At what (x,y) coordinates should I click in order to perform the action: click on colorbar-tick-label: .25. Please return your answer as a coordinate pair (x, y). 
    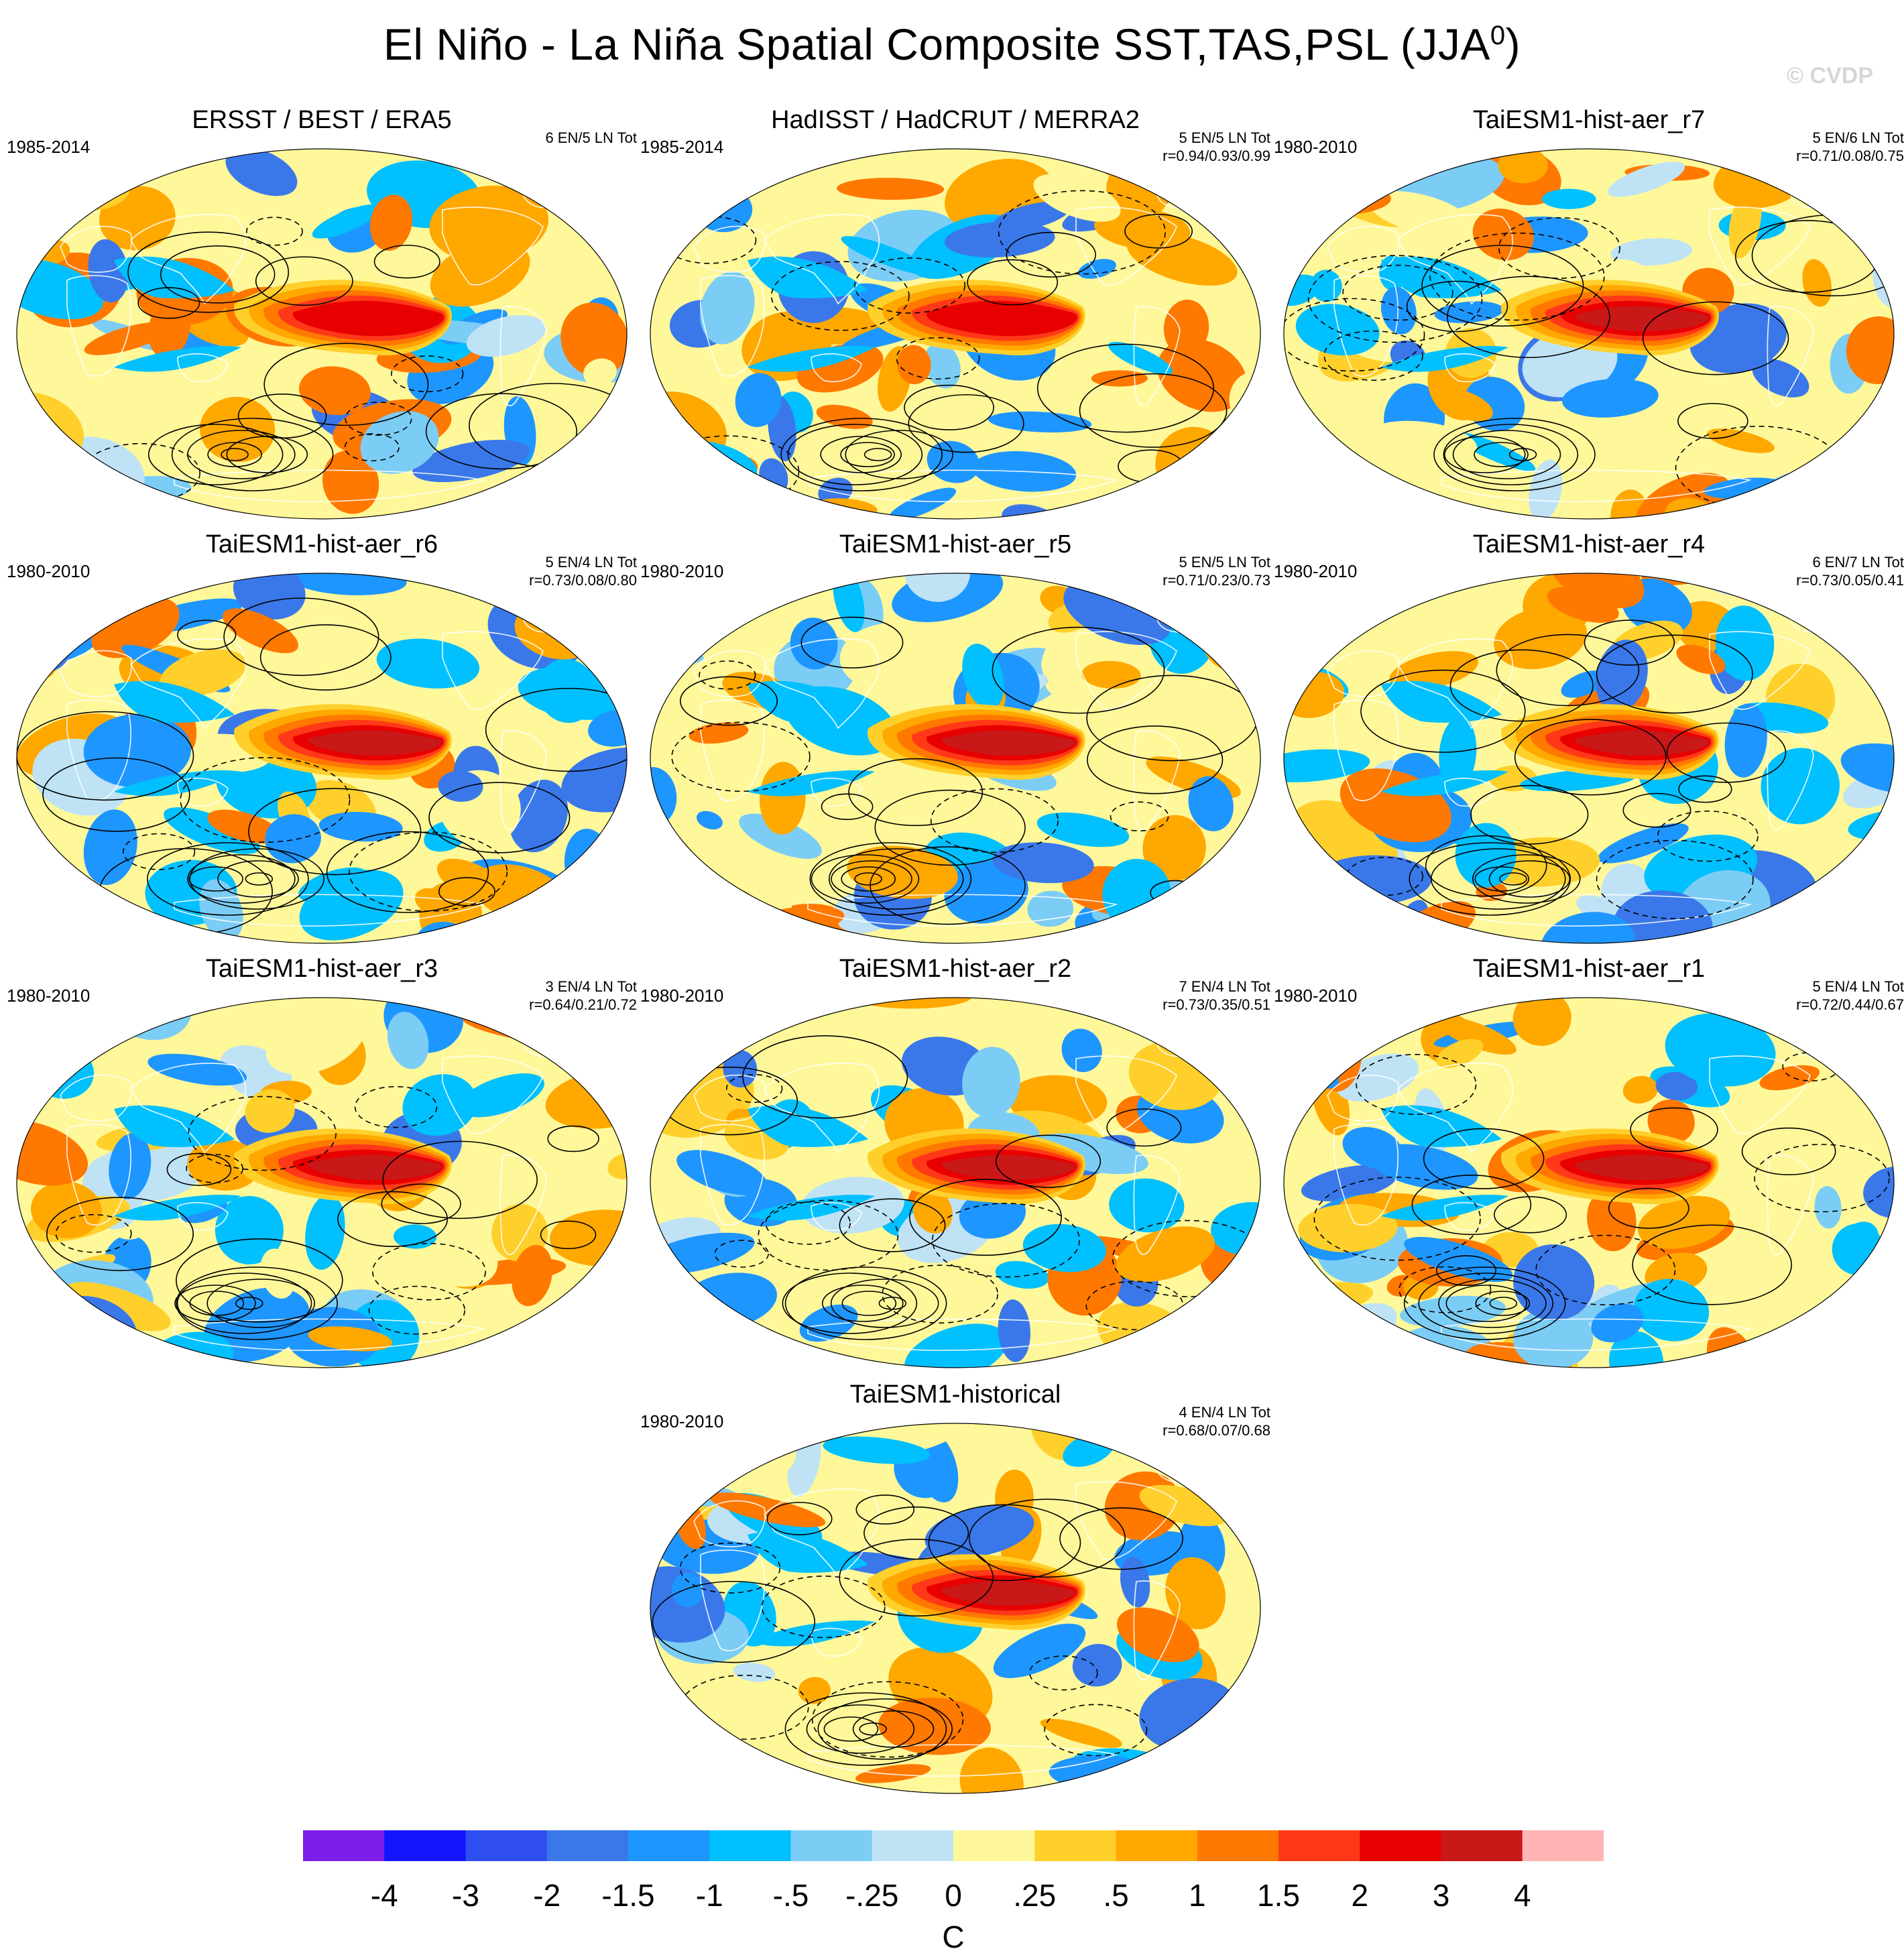
    Looking at the image, I should click on (1035, 1896).